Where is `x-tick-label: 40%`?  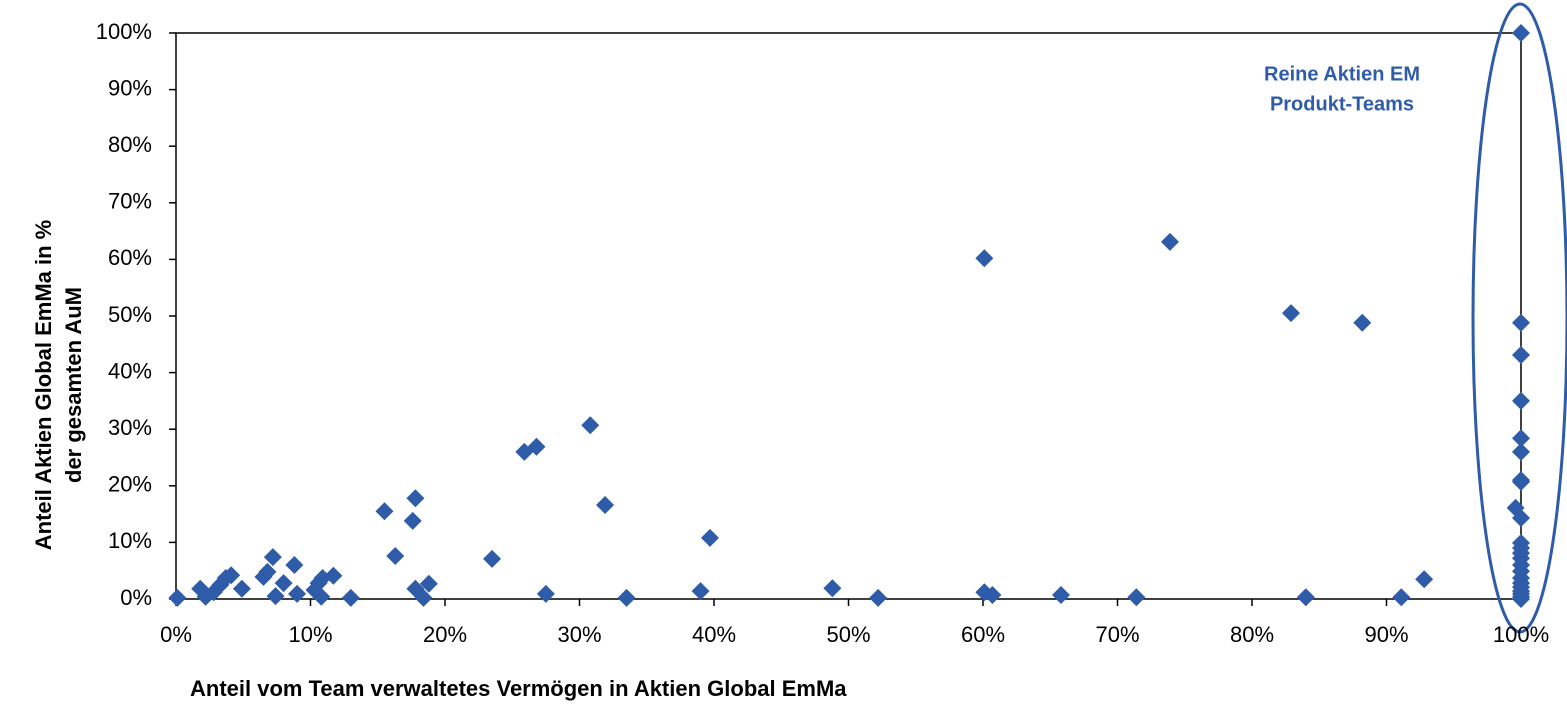 x-tick-label: 40% is located at coordinates (714, 634).